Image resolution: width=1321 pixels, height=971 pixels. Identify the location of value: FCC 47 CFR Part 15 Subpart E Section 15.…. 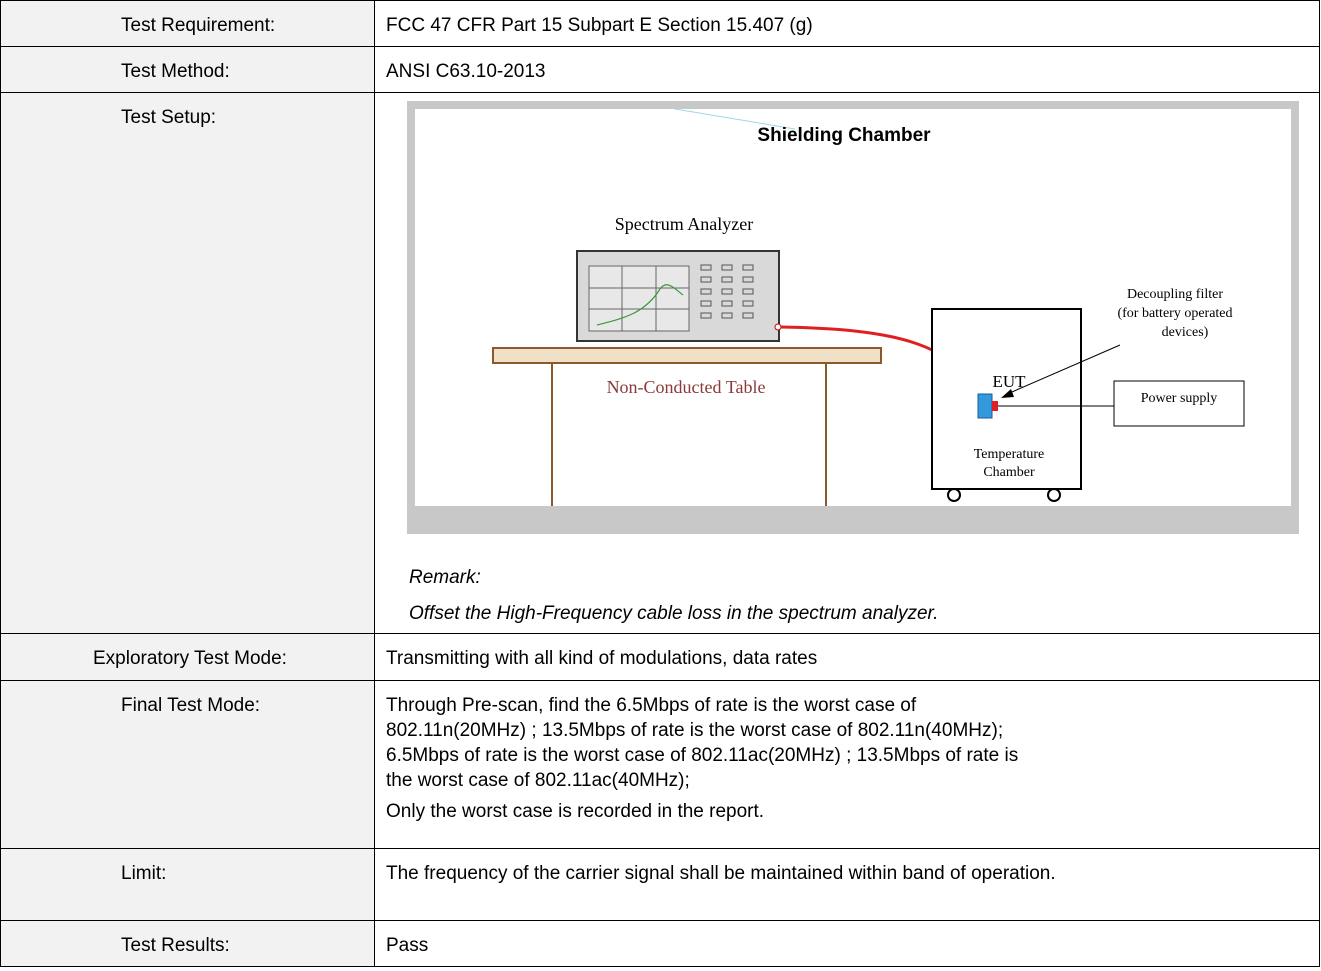
(847, 23).